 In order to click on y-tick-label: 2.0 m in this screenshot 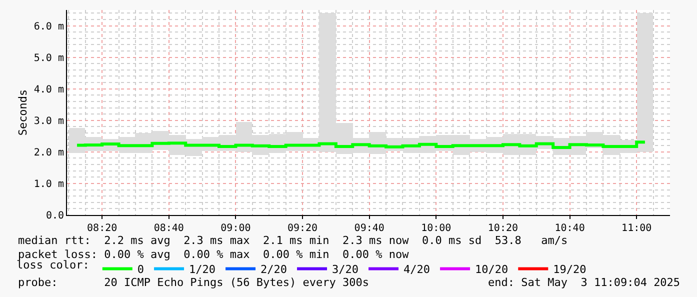, I will do `click(49, 152)`.